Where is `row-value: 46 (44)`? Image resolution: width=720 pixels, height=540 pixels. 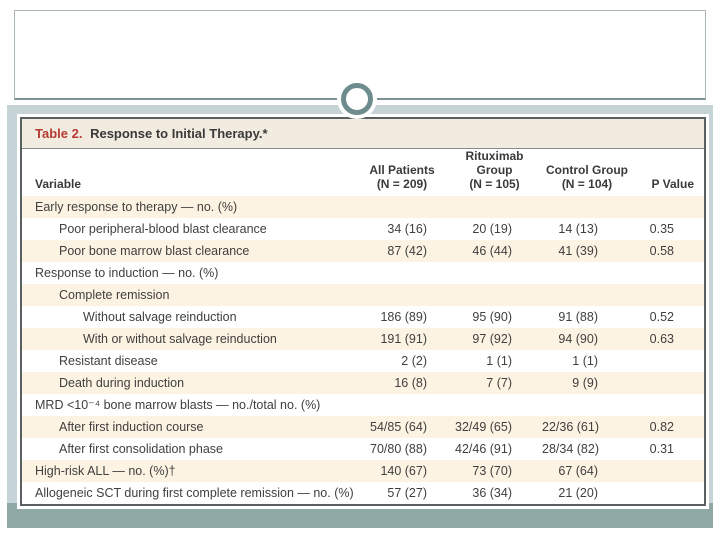
row-value: 46 (44) is located at coordinates (492, 251).